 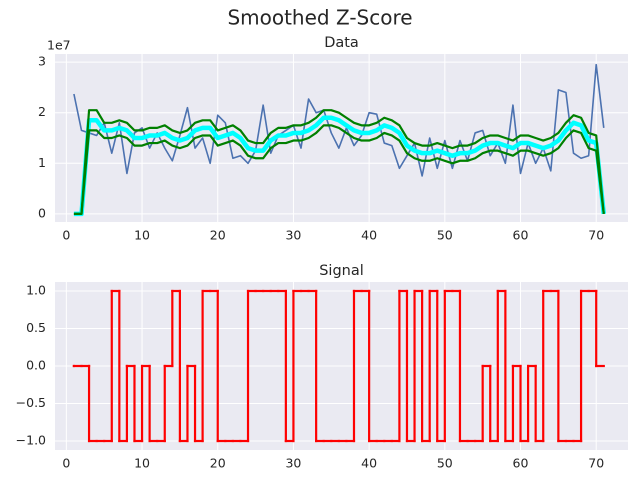 What do you see at coordinates (59, 45) in the screenshot?
I see `offset-label: 1e7` at bounding box center [59, 45].